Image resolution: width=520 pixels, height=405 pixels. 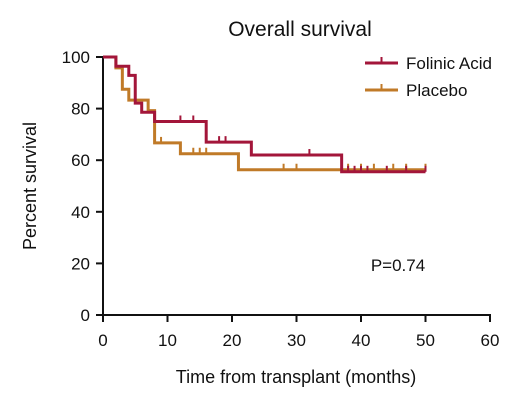 What do you see at coordinates (449, 63) in the screenshot?
I see `legend-label-folinic-acid: Folinic Acid` at bounding box center [449, 63].